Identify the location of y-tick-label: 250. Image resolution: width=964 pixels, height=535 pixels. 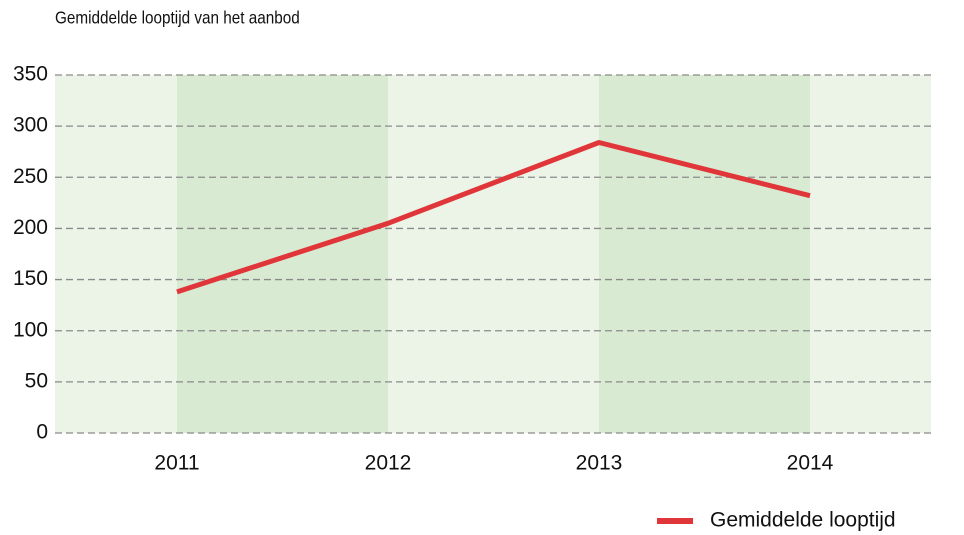
(30, 176).